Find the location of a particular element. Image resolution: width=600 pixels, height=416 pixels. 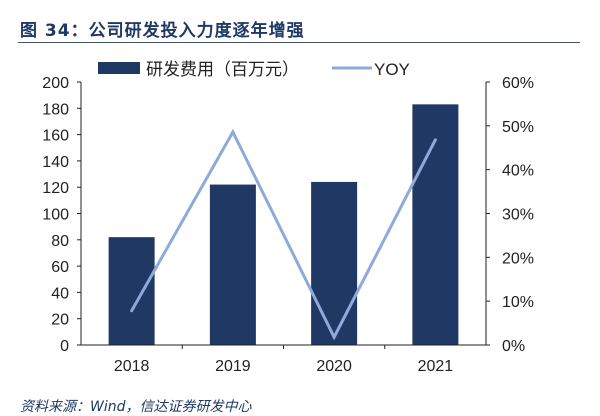

right-tick-label: 40% is located at coordinates (518, 171).